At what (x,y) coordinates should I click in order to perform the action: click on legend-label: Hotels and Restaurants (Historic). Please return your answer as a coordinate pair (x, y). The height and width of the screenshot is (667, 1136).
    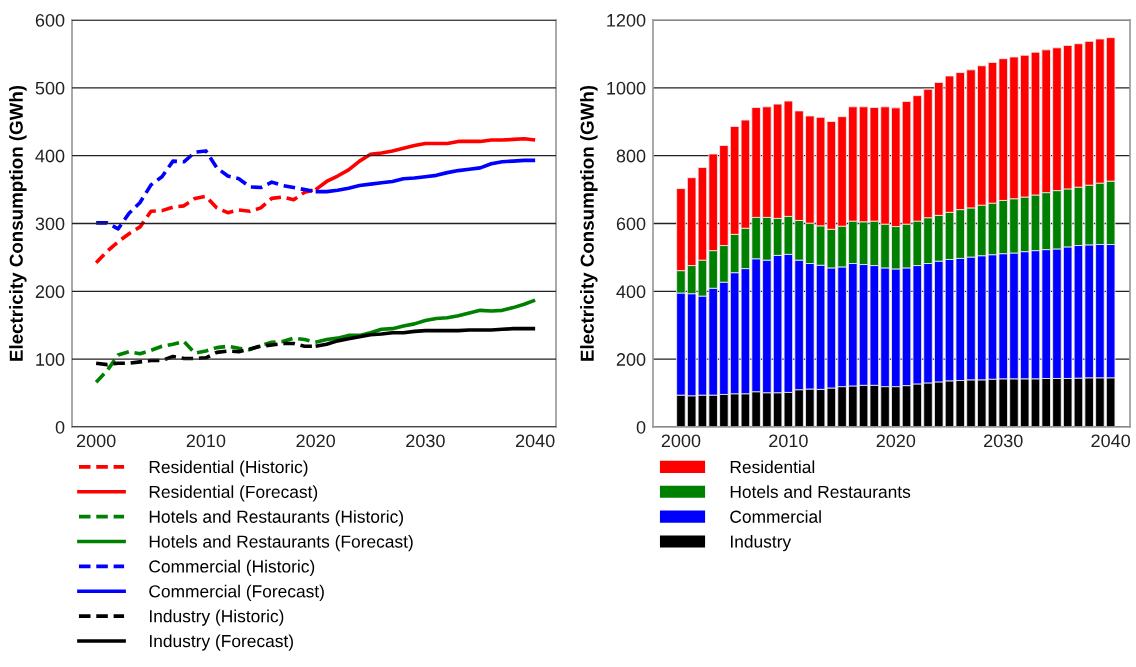
    Looking at the image, I should click on (276, 518).